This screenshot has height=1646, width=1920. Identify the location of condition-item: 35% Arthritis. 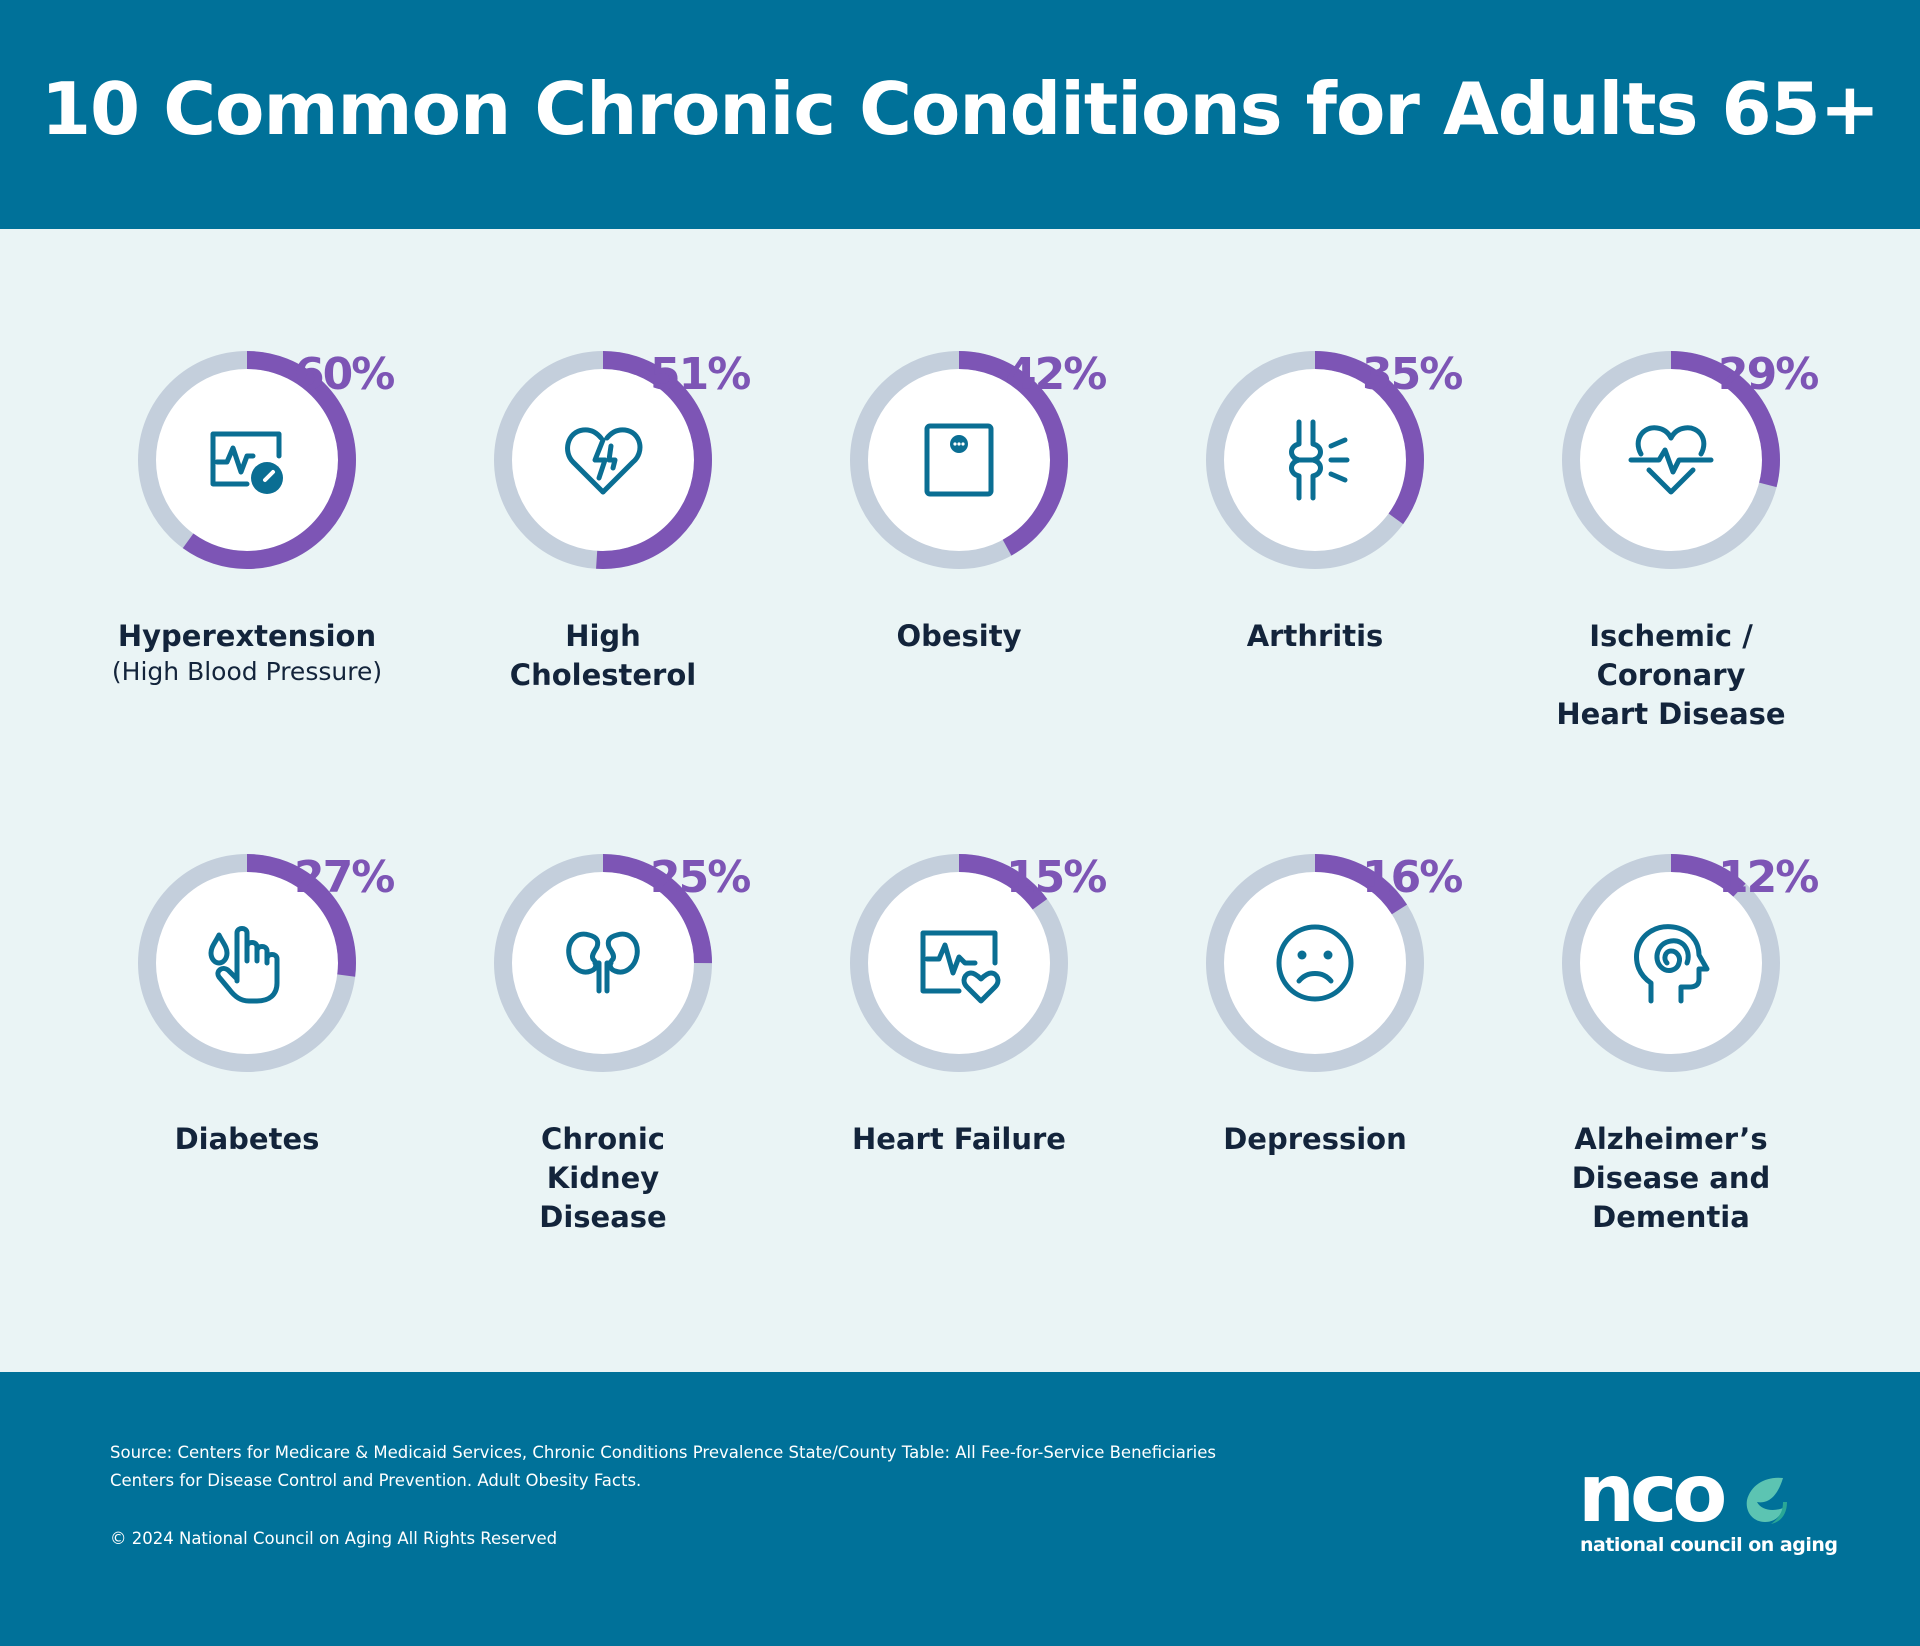
(1315, 469).